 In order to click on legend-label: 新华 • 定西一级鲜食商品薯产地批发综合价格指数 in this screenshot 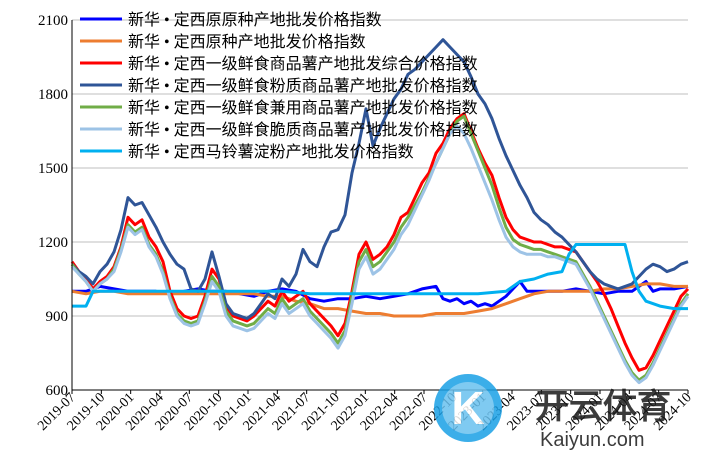, I will do `click(303, 64)`.